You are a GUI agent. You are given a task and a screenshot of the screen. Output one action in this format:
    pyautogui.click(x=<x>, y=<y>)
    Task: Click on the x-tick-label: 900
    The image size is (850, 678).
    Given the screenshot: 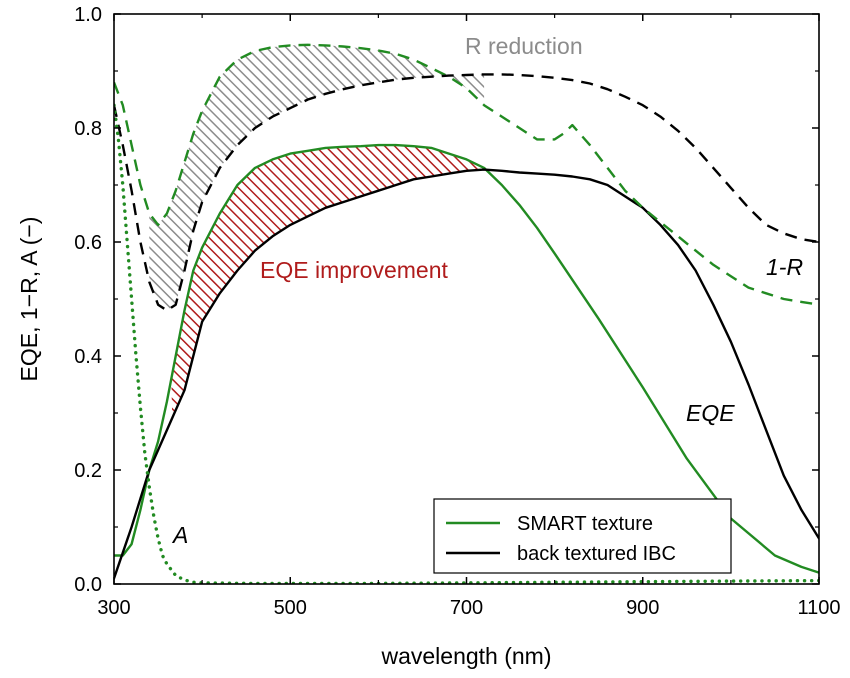 What is the action you would take?
    pyautogui.click(x=642, y=608)
    